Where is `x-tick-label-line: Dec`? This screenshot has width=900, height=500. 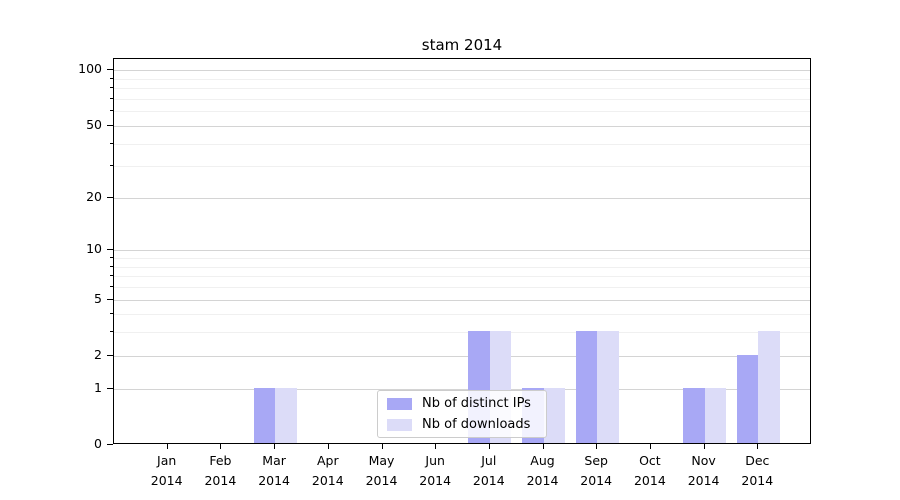
x-tick-label-line: Dec is located at coordinates (757, 460).